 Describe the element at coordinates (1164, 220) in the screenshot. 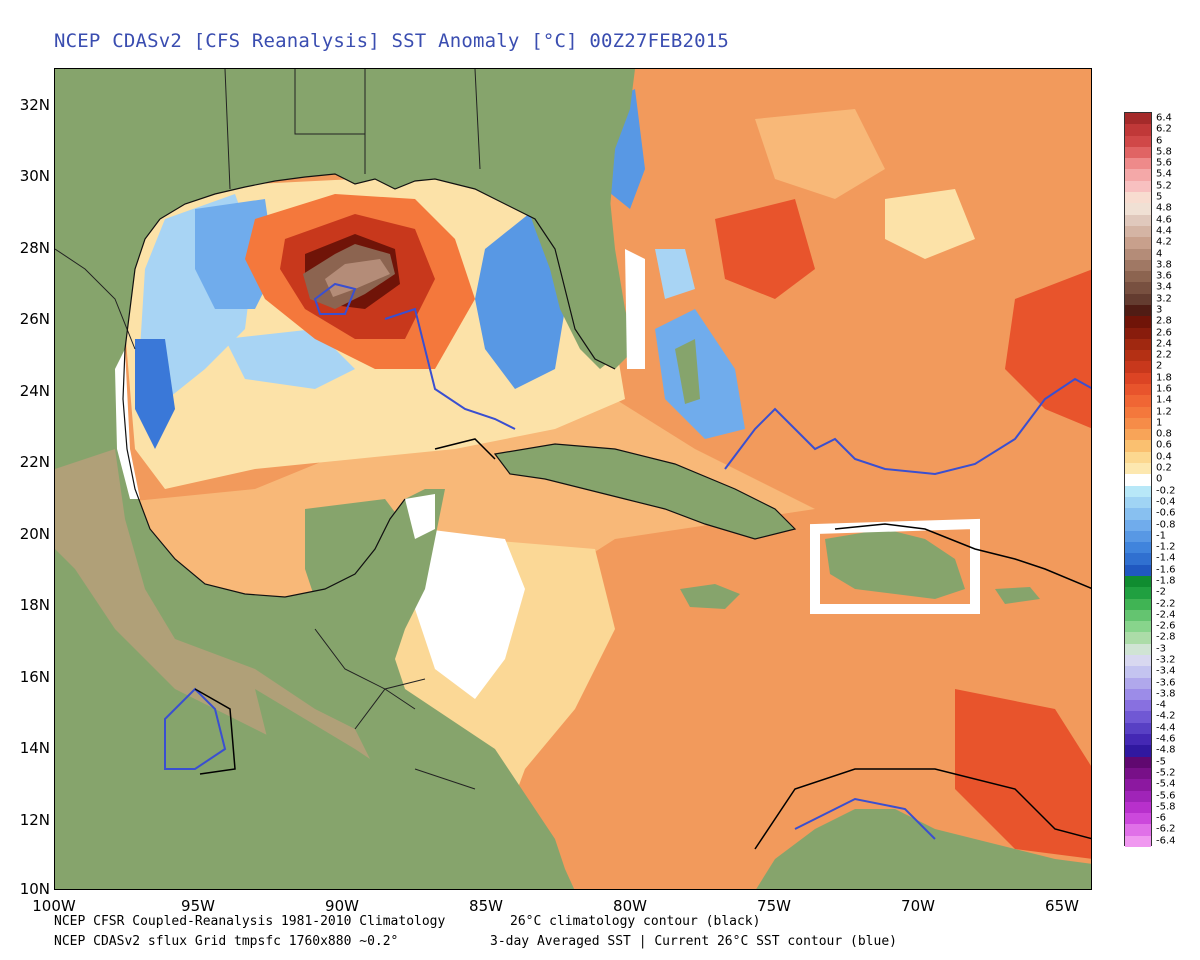

I see `legend-label: 4.6` at that location.